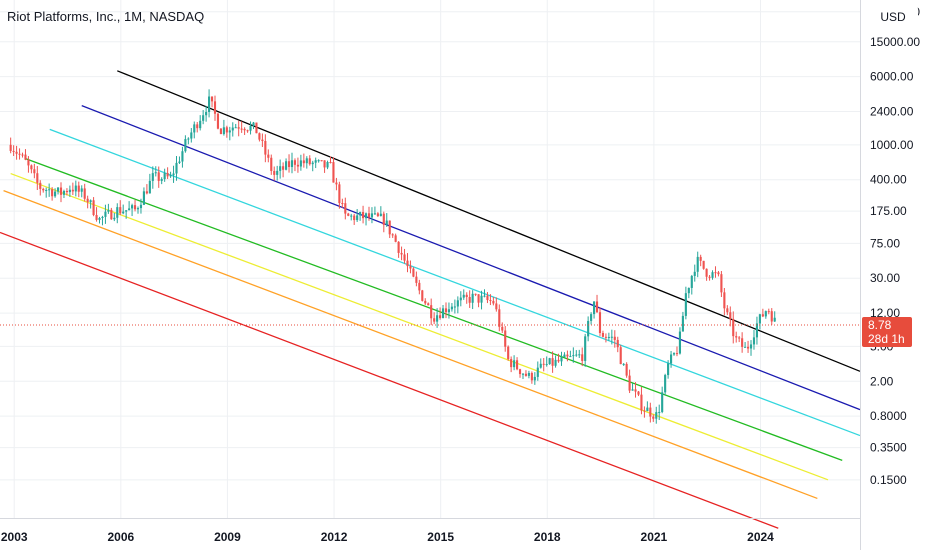  I want to click on currency-selector: USD, so click(893, 17).